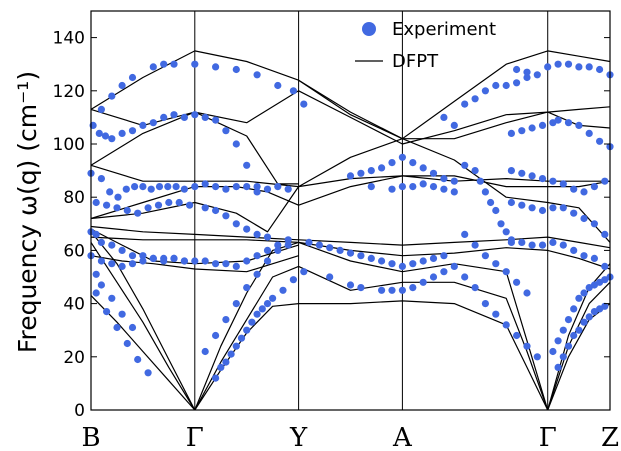 Image resolution: width=621 pixels, height=451 pixels. What do you see at coordinates (27, 212) in the screenshot?
I see `y-axis-label: Frequency ω(q) (cm⁻¹)` at bounding box center [27, 212].